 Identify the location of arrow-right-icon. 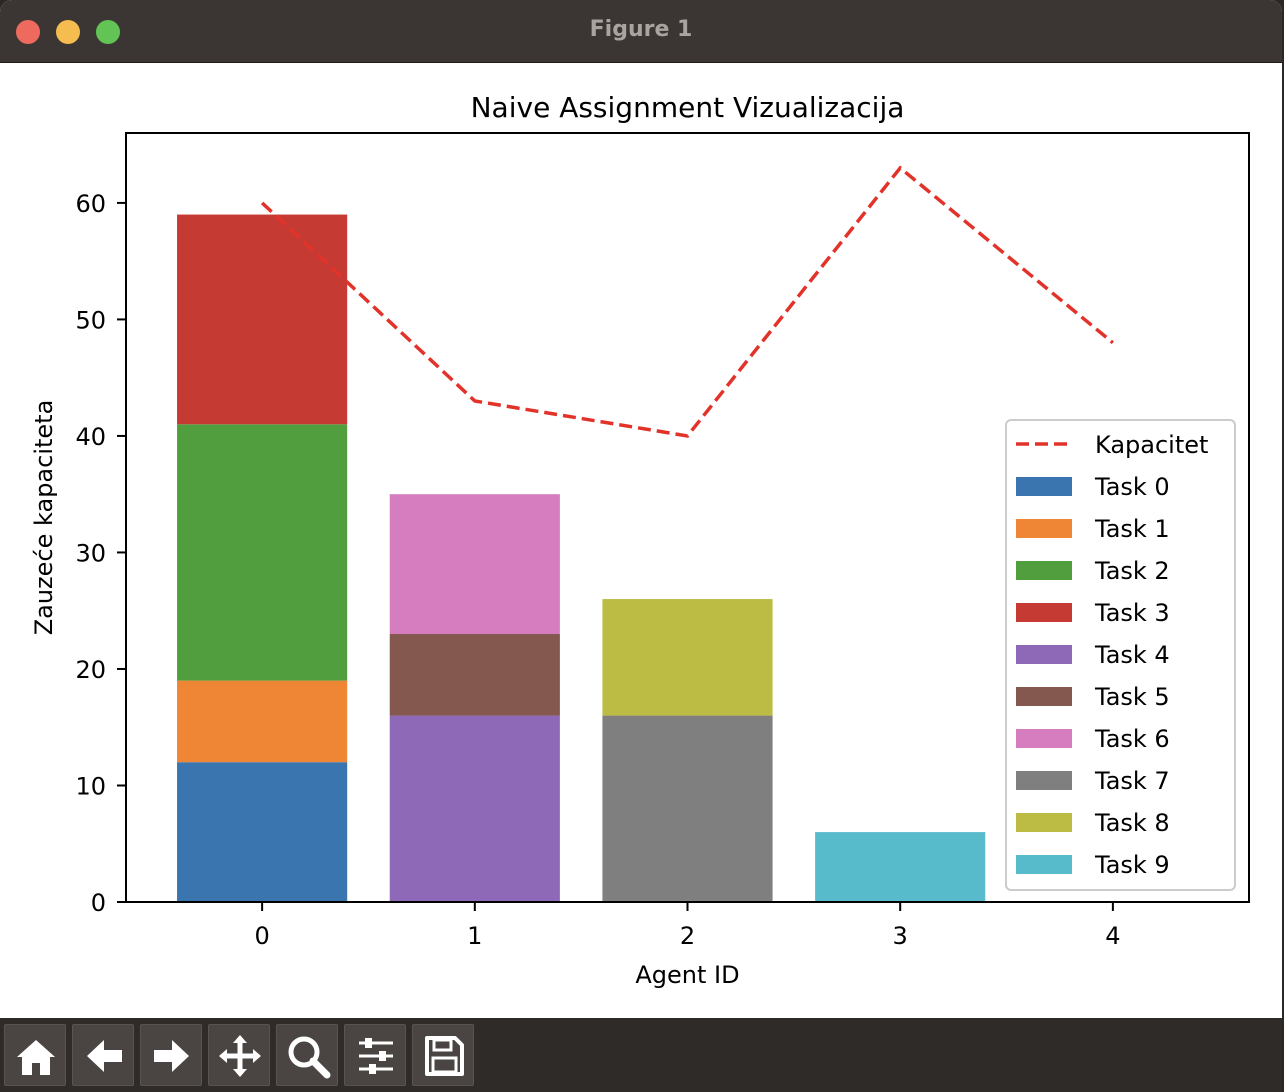
(171, 1056).